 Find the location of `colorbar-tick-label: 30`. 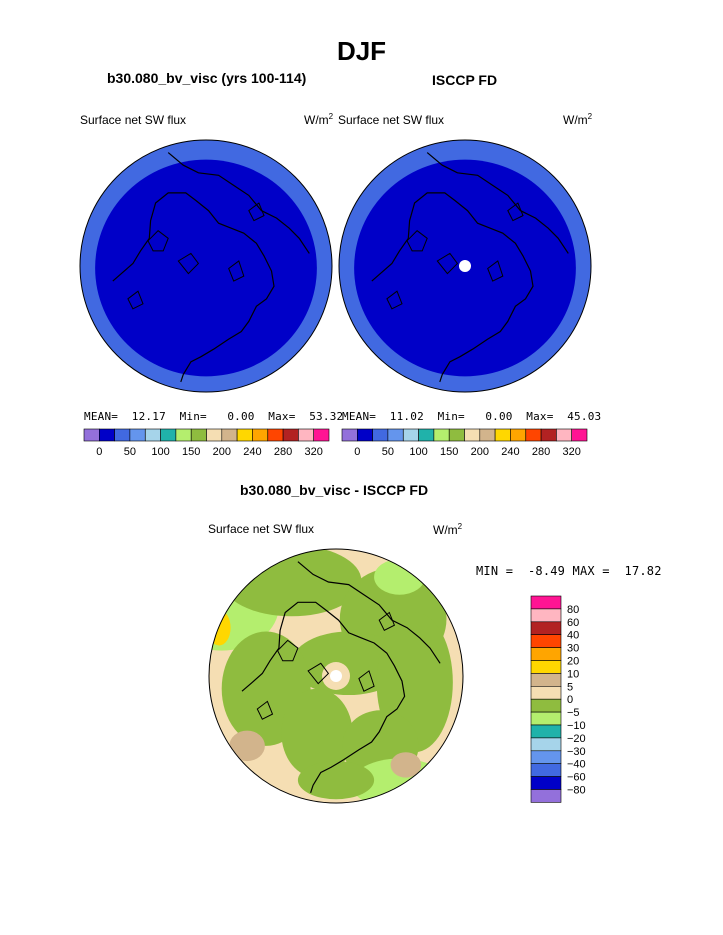

colorbar-tick-label: 30 is located at coordinates (573, 649).